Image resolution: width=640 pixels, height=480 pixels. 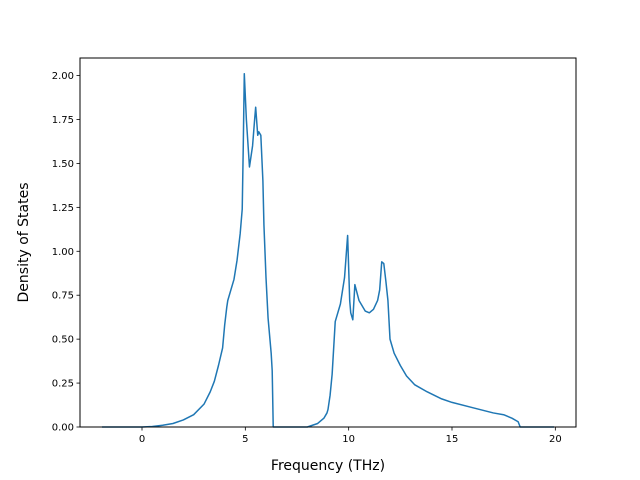 I want to click on x-tick-label: 20, so click(x=555, y=439).